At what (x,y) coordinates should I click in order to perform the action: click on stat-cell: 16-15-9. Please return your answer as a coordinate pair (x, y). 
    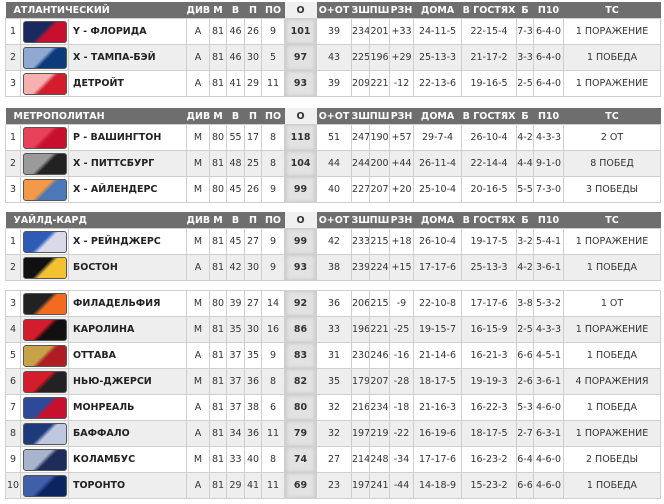
    Looking at the image, I should click on (489, 329).